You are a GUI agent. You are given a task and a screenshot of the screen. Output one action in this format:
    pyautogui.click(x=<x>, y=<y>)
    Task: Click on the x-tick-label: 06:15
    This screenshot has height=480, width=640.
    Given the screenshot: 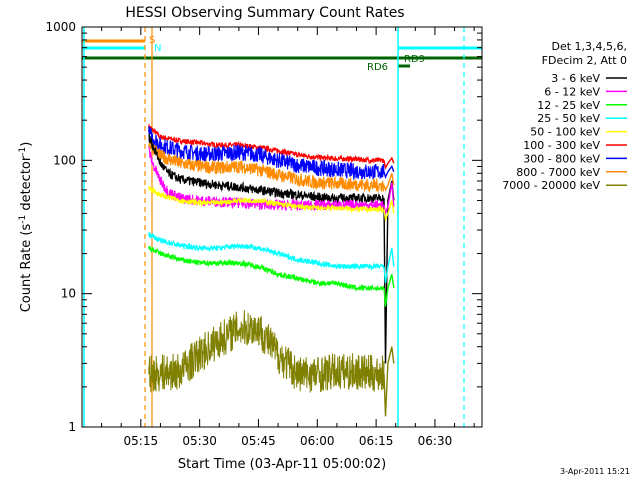 What is the action you would take?
    pyautogui.click(x=376, y=441)
    